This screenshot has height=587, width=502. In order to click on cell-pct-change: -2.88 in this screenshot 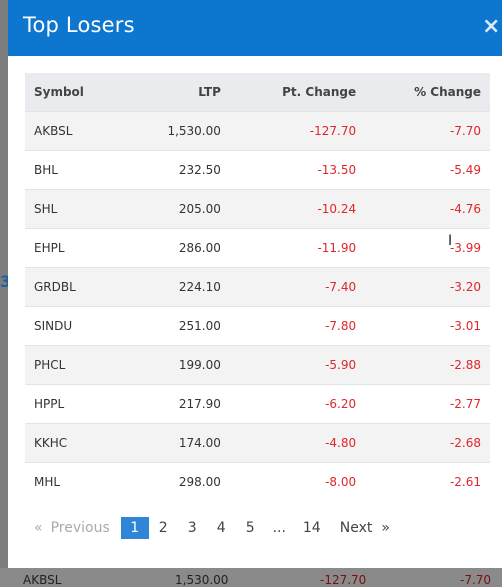, I will do `click(427, 365)`.